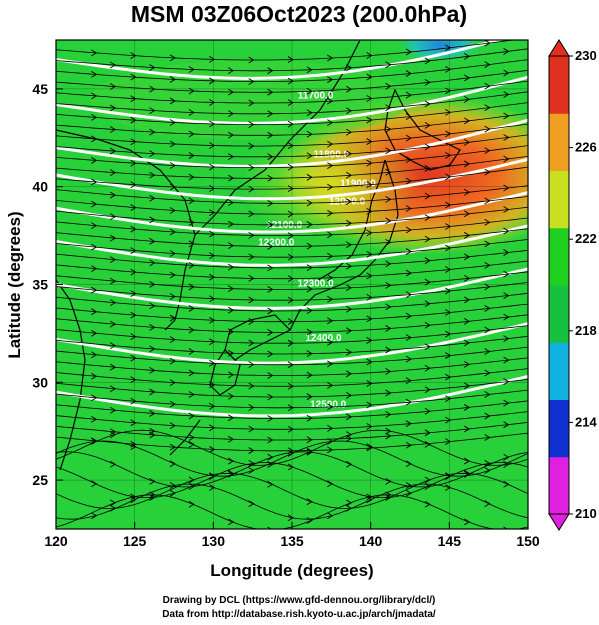 This screenshot has width=599, height=625. Describe the element at coordinates (40, 480) in the screenshot. I see `y-tick-label: 25` at that location.